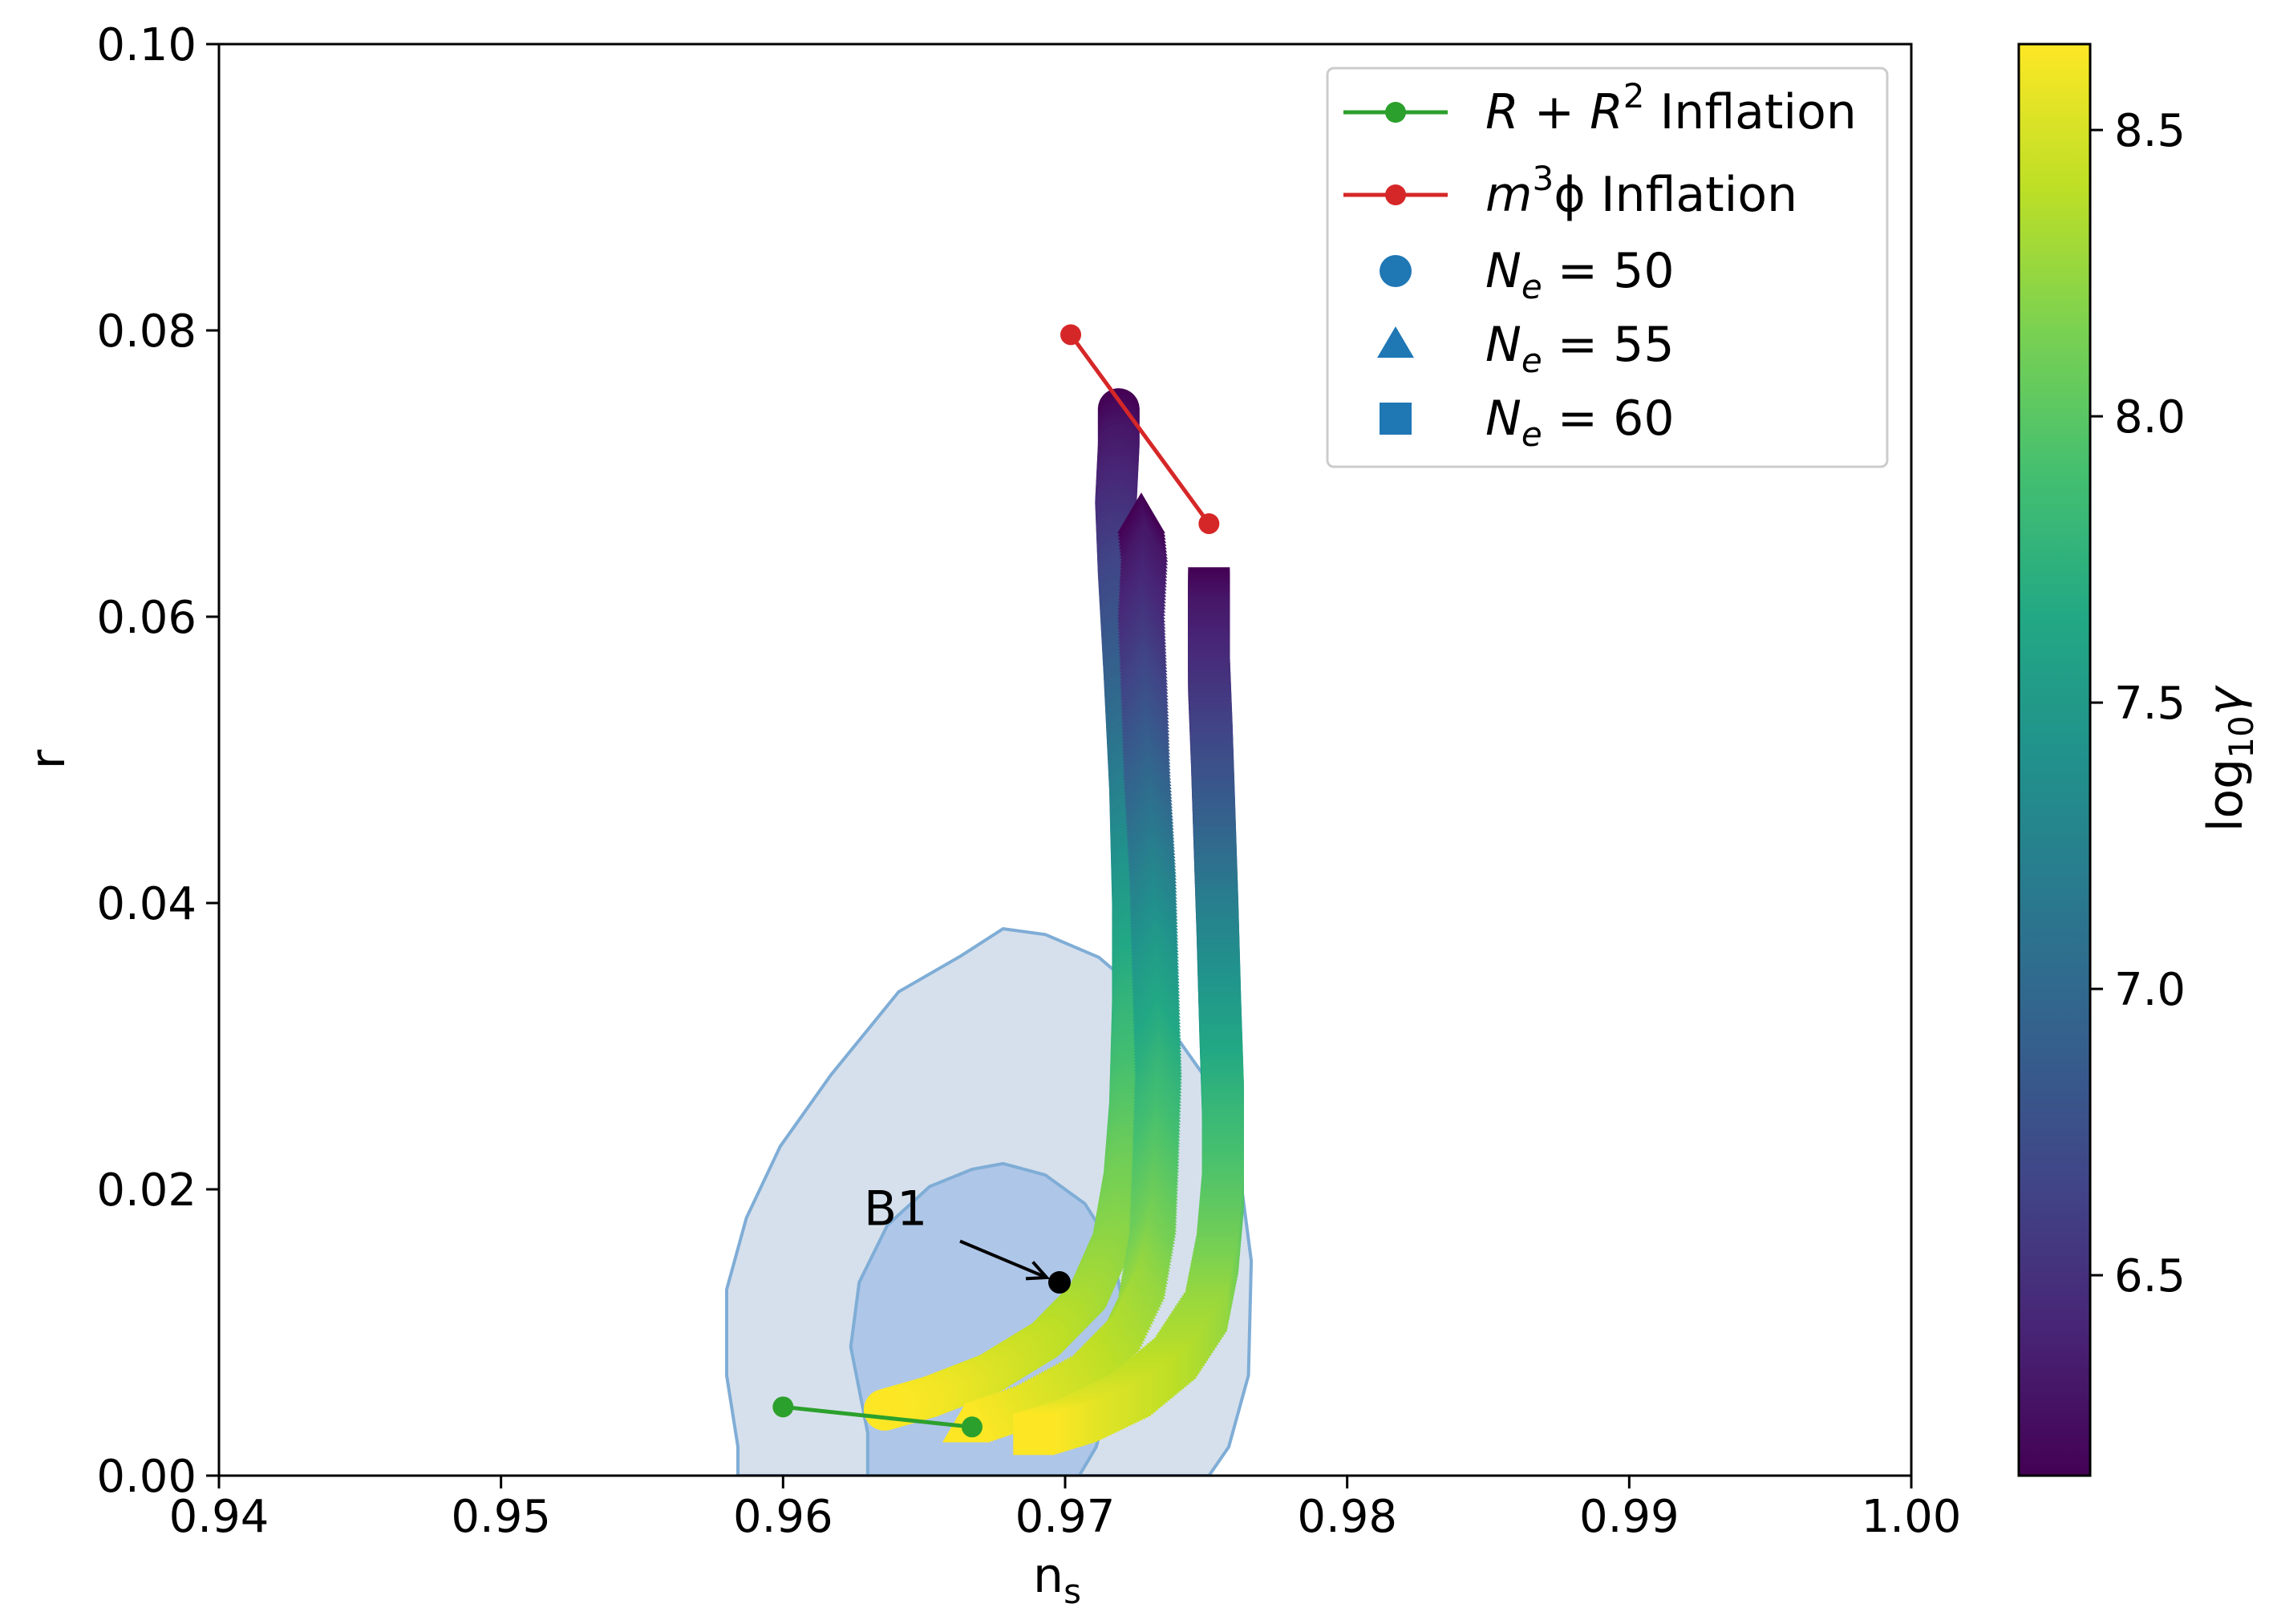  I want to click on series-triangle-track, so click(1062, 967).